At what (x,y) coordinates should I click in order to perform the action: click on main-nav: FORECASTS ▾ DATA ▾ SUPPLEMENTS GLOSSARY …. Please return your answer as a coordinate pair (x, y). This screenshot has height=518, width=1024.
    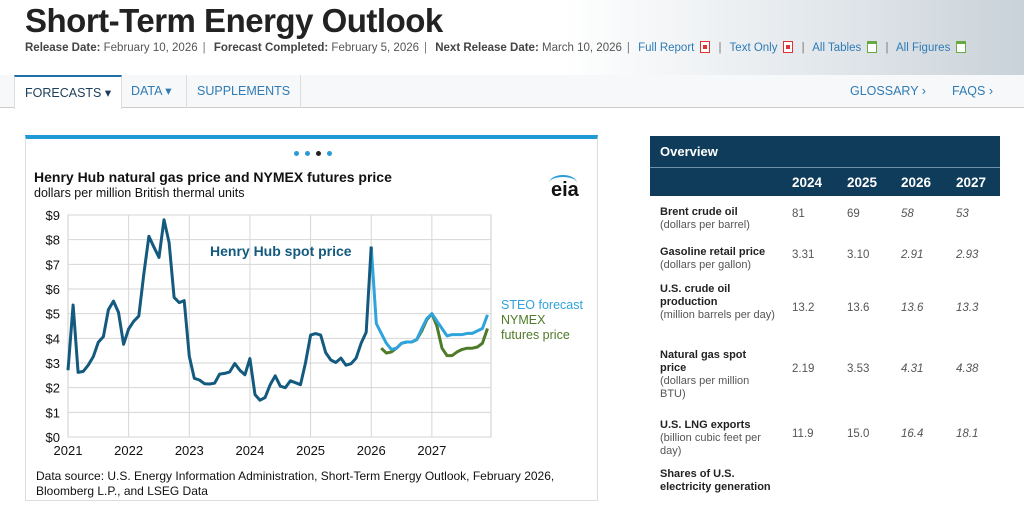
    Looking at the image, I should click on (512, 92).